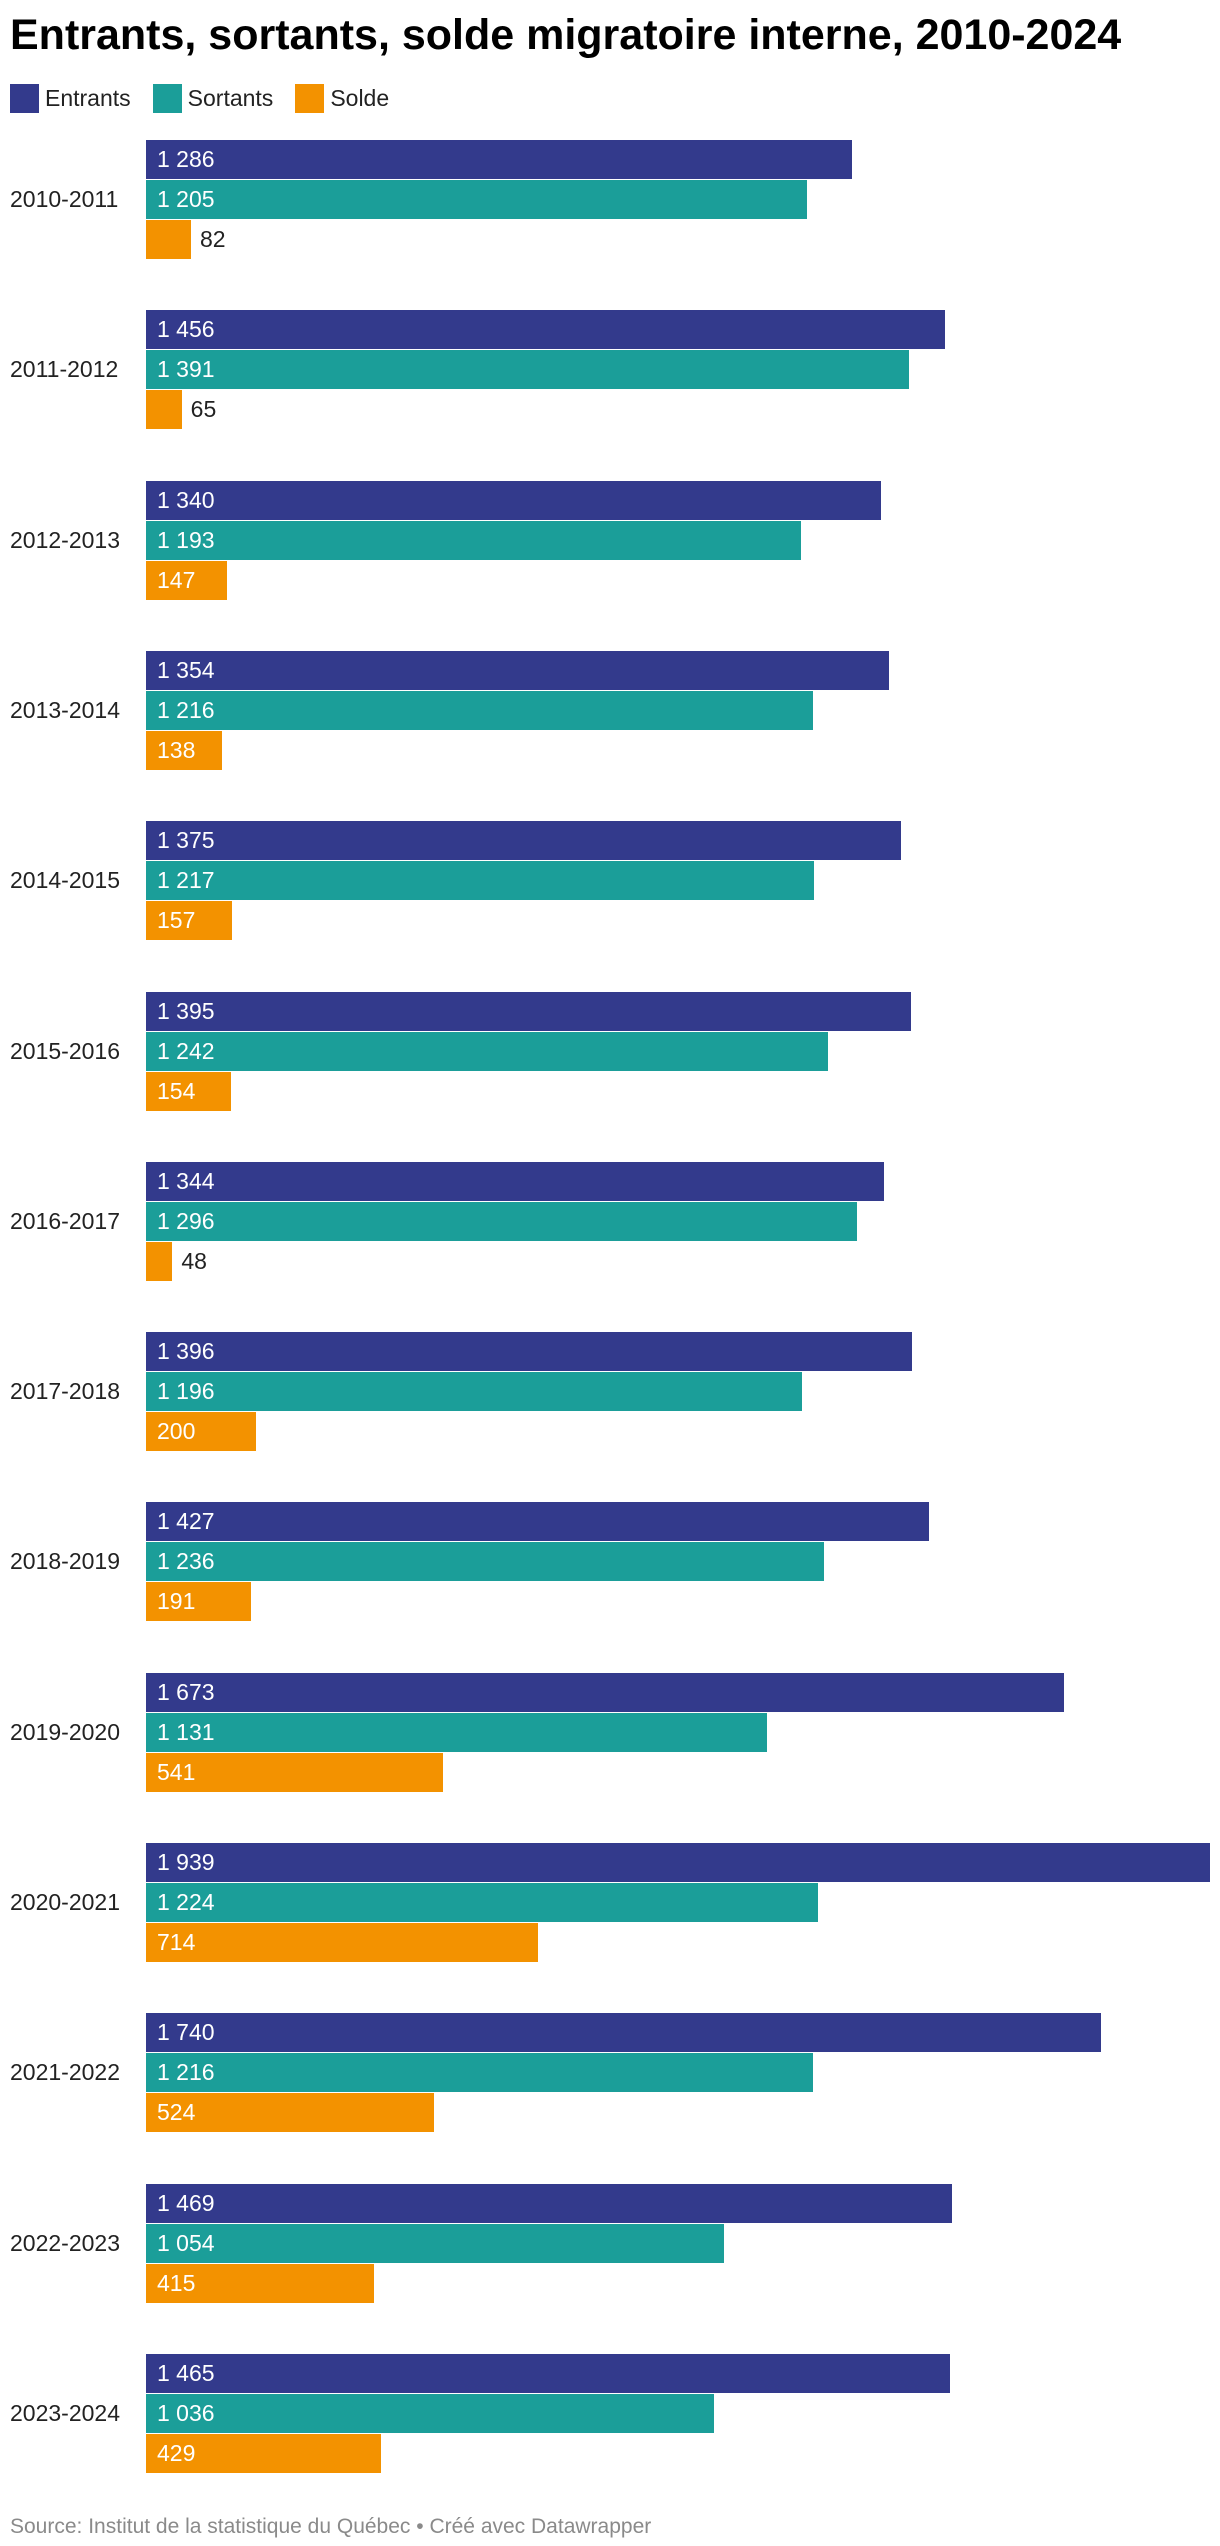  What do you see at coordinates (201, 1432) in the screenshot?
I see `bar-solde-2017-2018` at bounding box center [201, 1432].